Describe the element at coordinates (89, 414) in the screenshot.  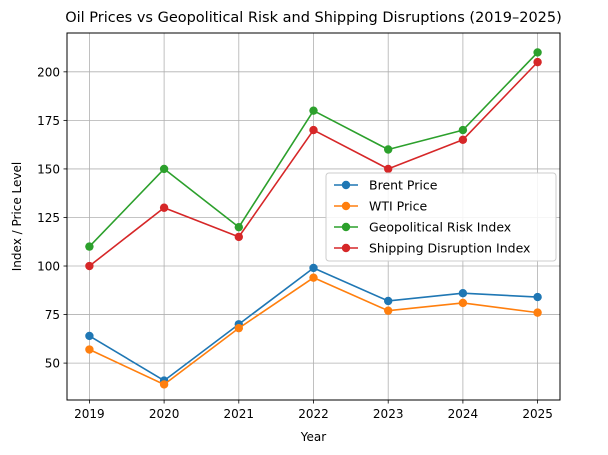
I see `x-tick-label: 2019` at that location.